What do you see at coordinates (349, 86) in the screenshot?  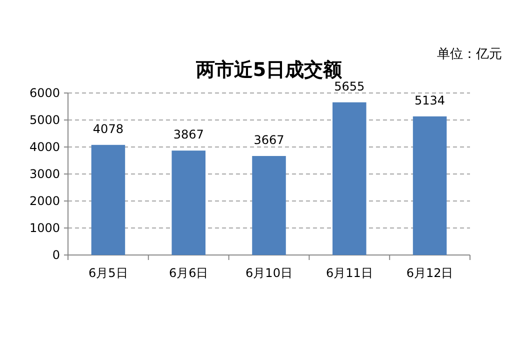 I see `data-label: 5655` at bounding box center [349, 86].